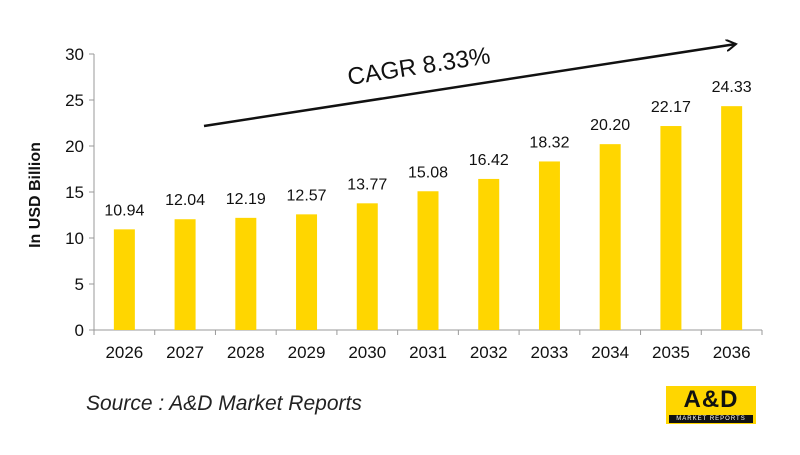 This screenshot has width=800, height=455. What do you see at coordinates (185, 200) in the screenshot?
I see `bar-value-label: 12.04` at bounding box center [185, 200].